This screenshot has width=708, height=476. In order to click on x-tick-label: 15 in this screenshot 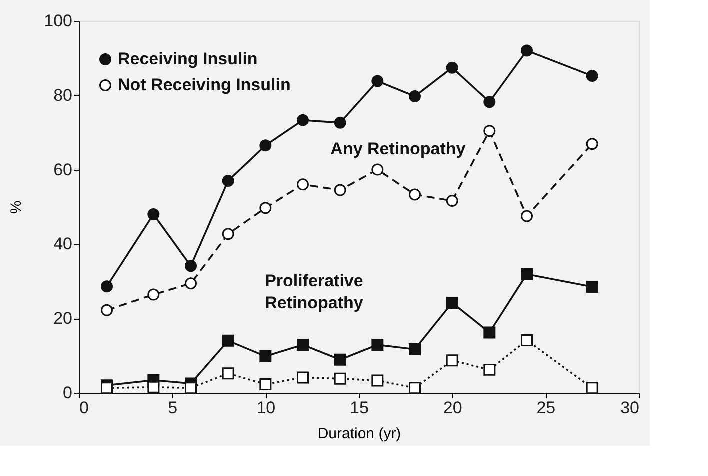, I will do `click(359, 408)`.